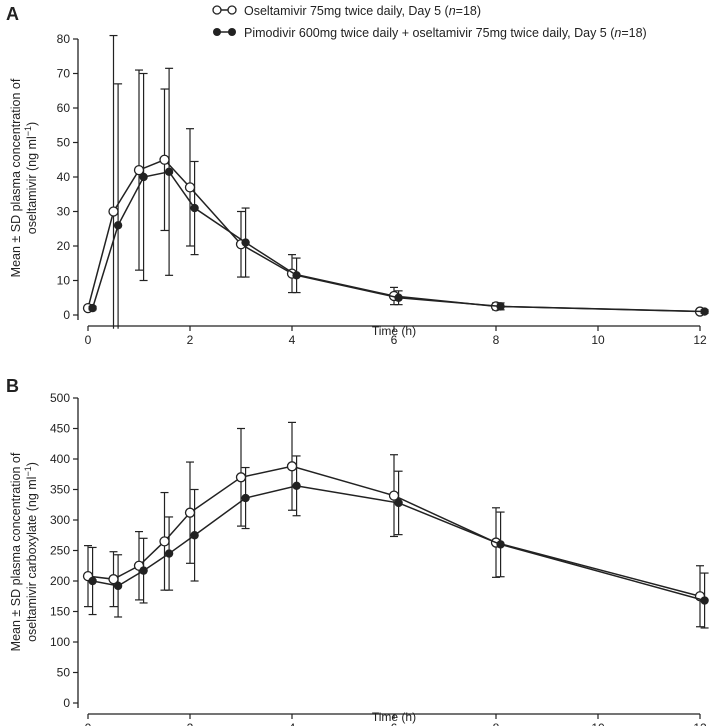  I want to click on y-tick-label: 350, so click(60, 490).